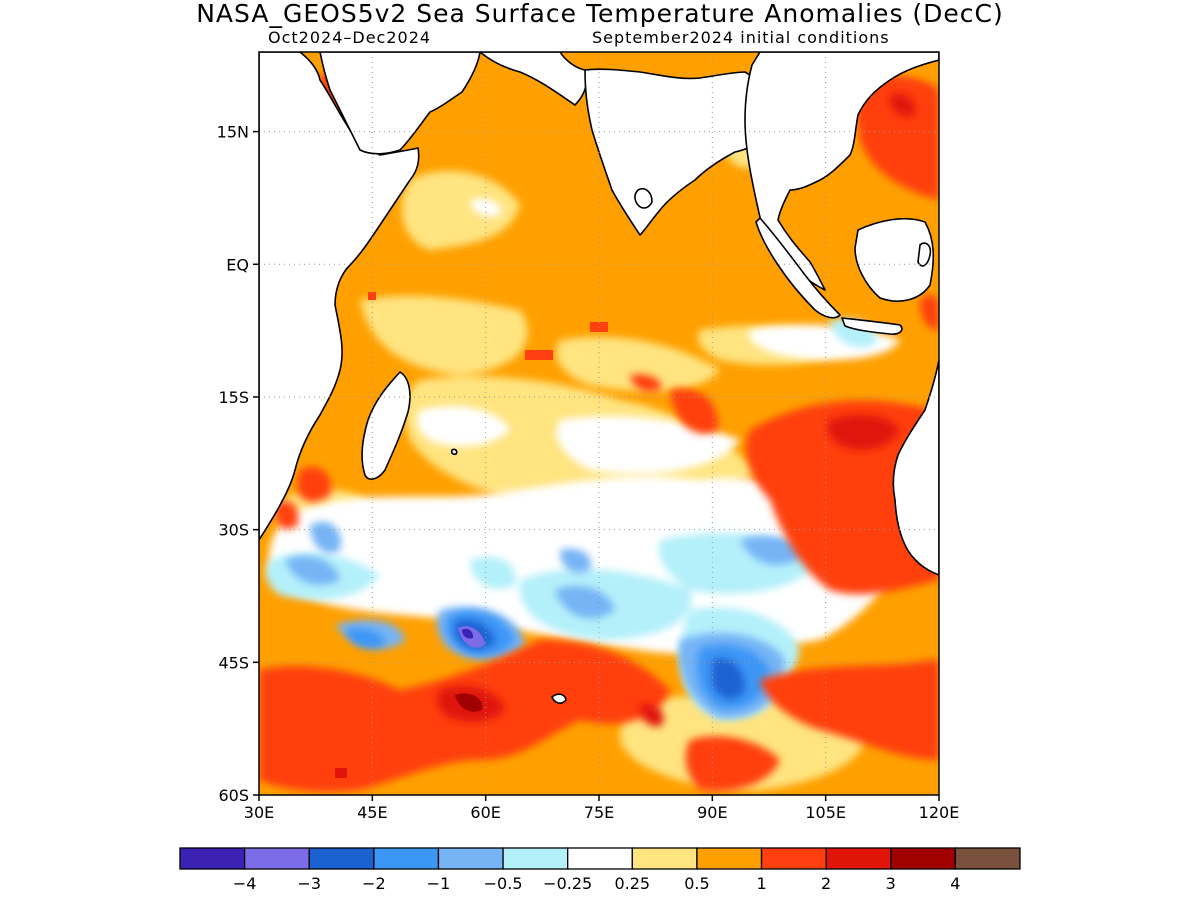  I want to click on lat-tick-label: 30S, so click(233, 530).